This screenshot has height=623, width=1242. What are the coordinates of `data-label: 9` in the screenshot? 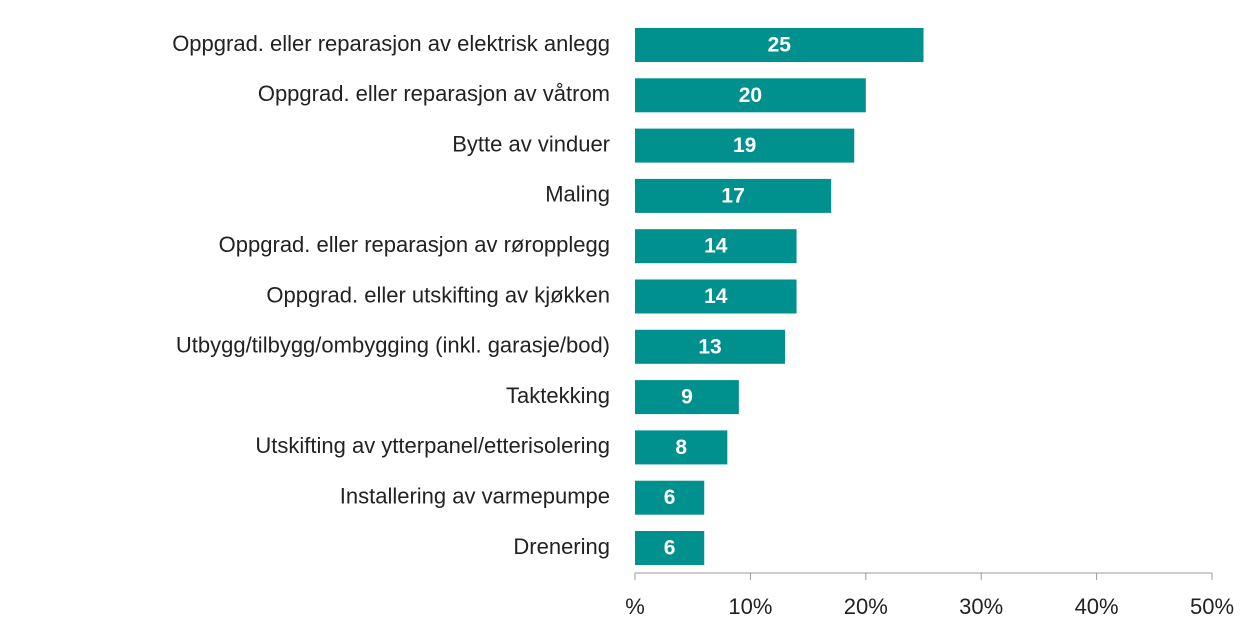 It's located at (687, 397).